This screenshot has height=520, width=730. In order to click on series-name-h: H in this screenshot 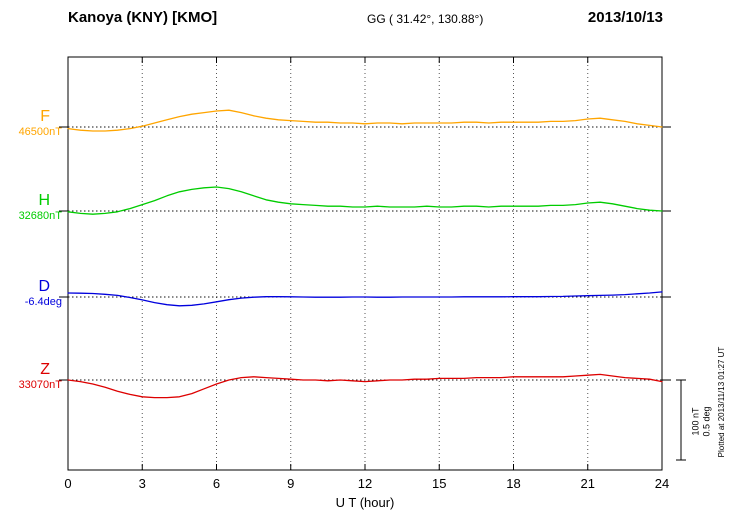, I will do `click(44, 200)`.